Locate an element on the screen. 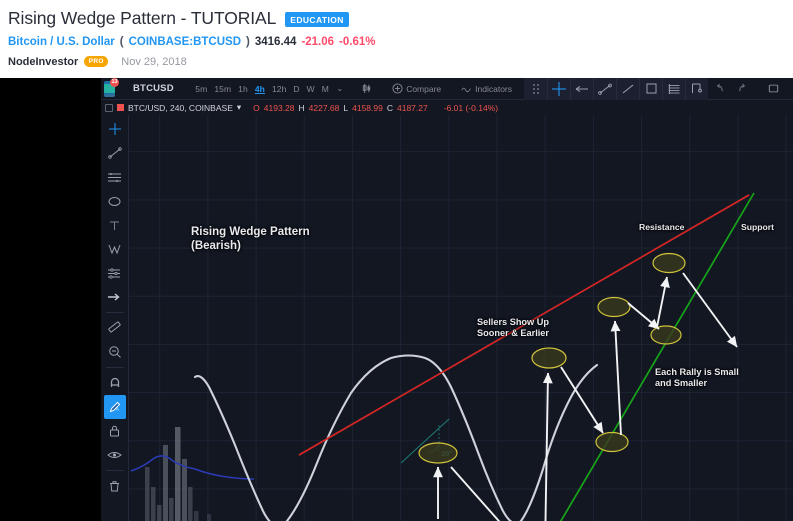 The height and width of the screenshot is (521, 793). visibility-icon is located at coordinates (109, 107).